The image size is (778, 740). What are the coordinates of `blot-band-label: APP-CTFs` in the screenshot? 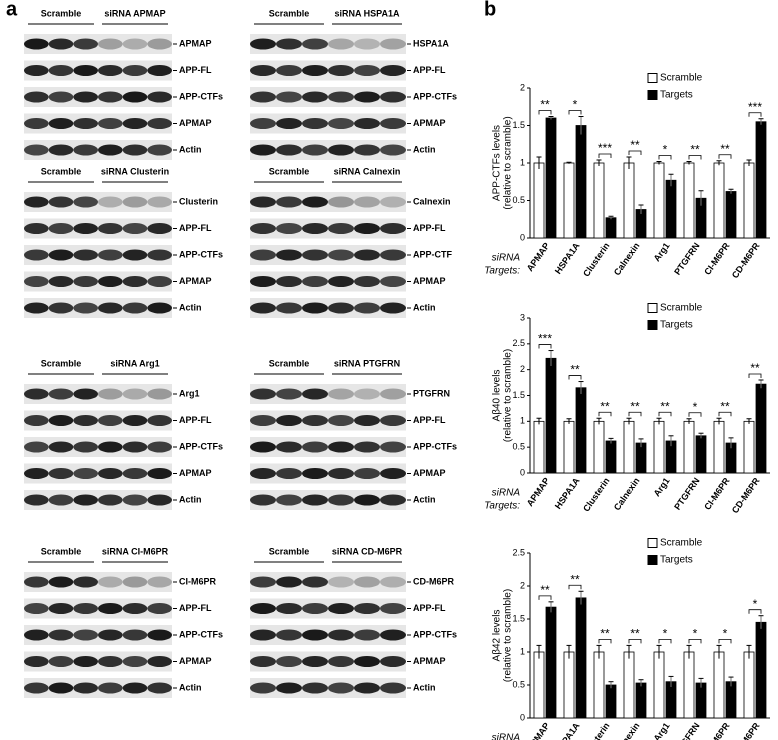 It's located at (201, 254).